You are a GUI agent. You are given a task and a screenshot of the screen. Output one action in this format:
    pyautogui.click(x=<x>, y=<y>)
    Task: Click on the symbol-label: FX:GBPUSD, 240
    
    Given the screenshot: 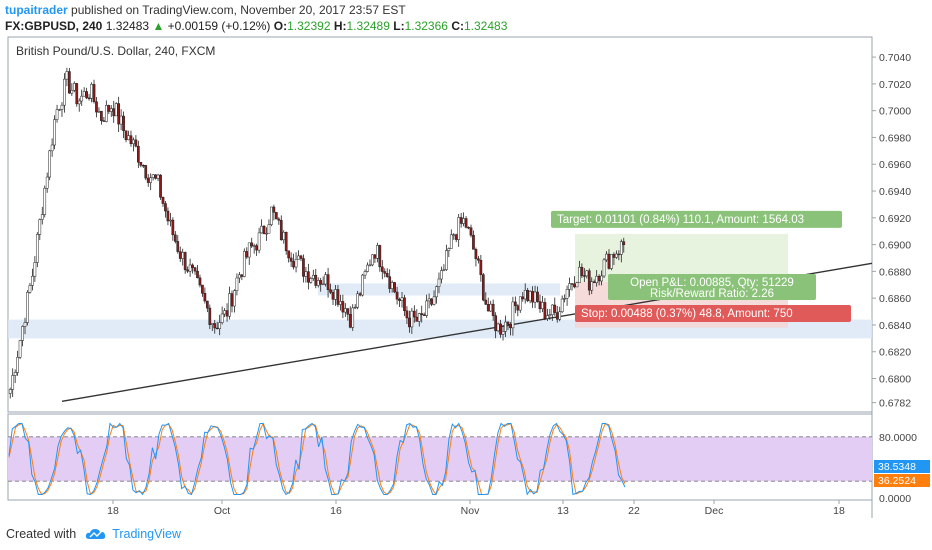 What is the action you would take?
    pyautogui.click(x=54, y=26)
    